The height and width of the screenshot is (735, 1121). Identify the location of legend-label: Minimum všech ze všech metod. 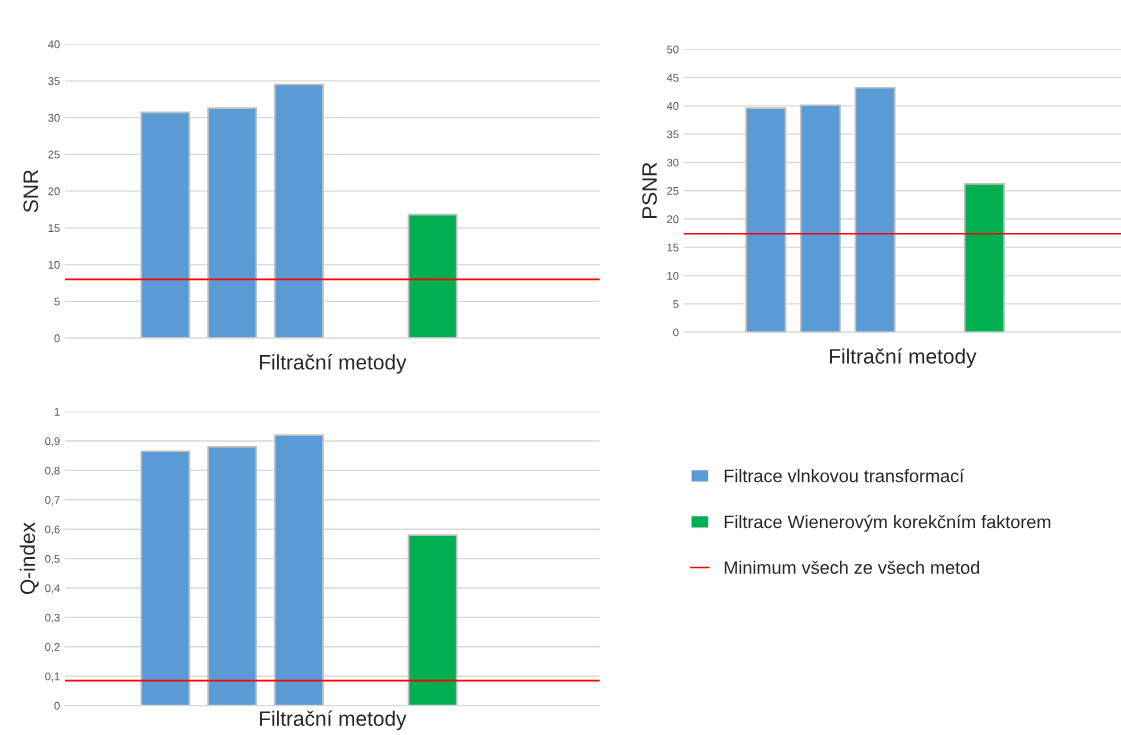
(852, 567).